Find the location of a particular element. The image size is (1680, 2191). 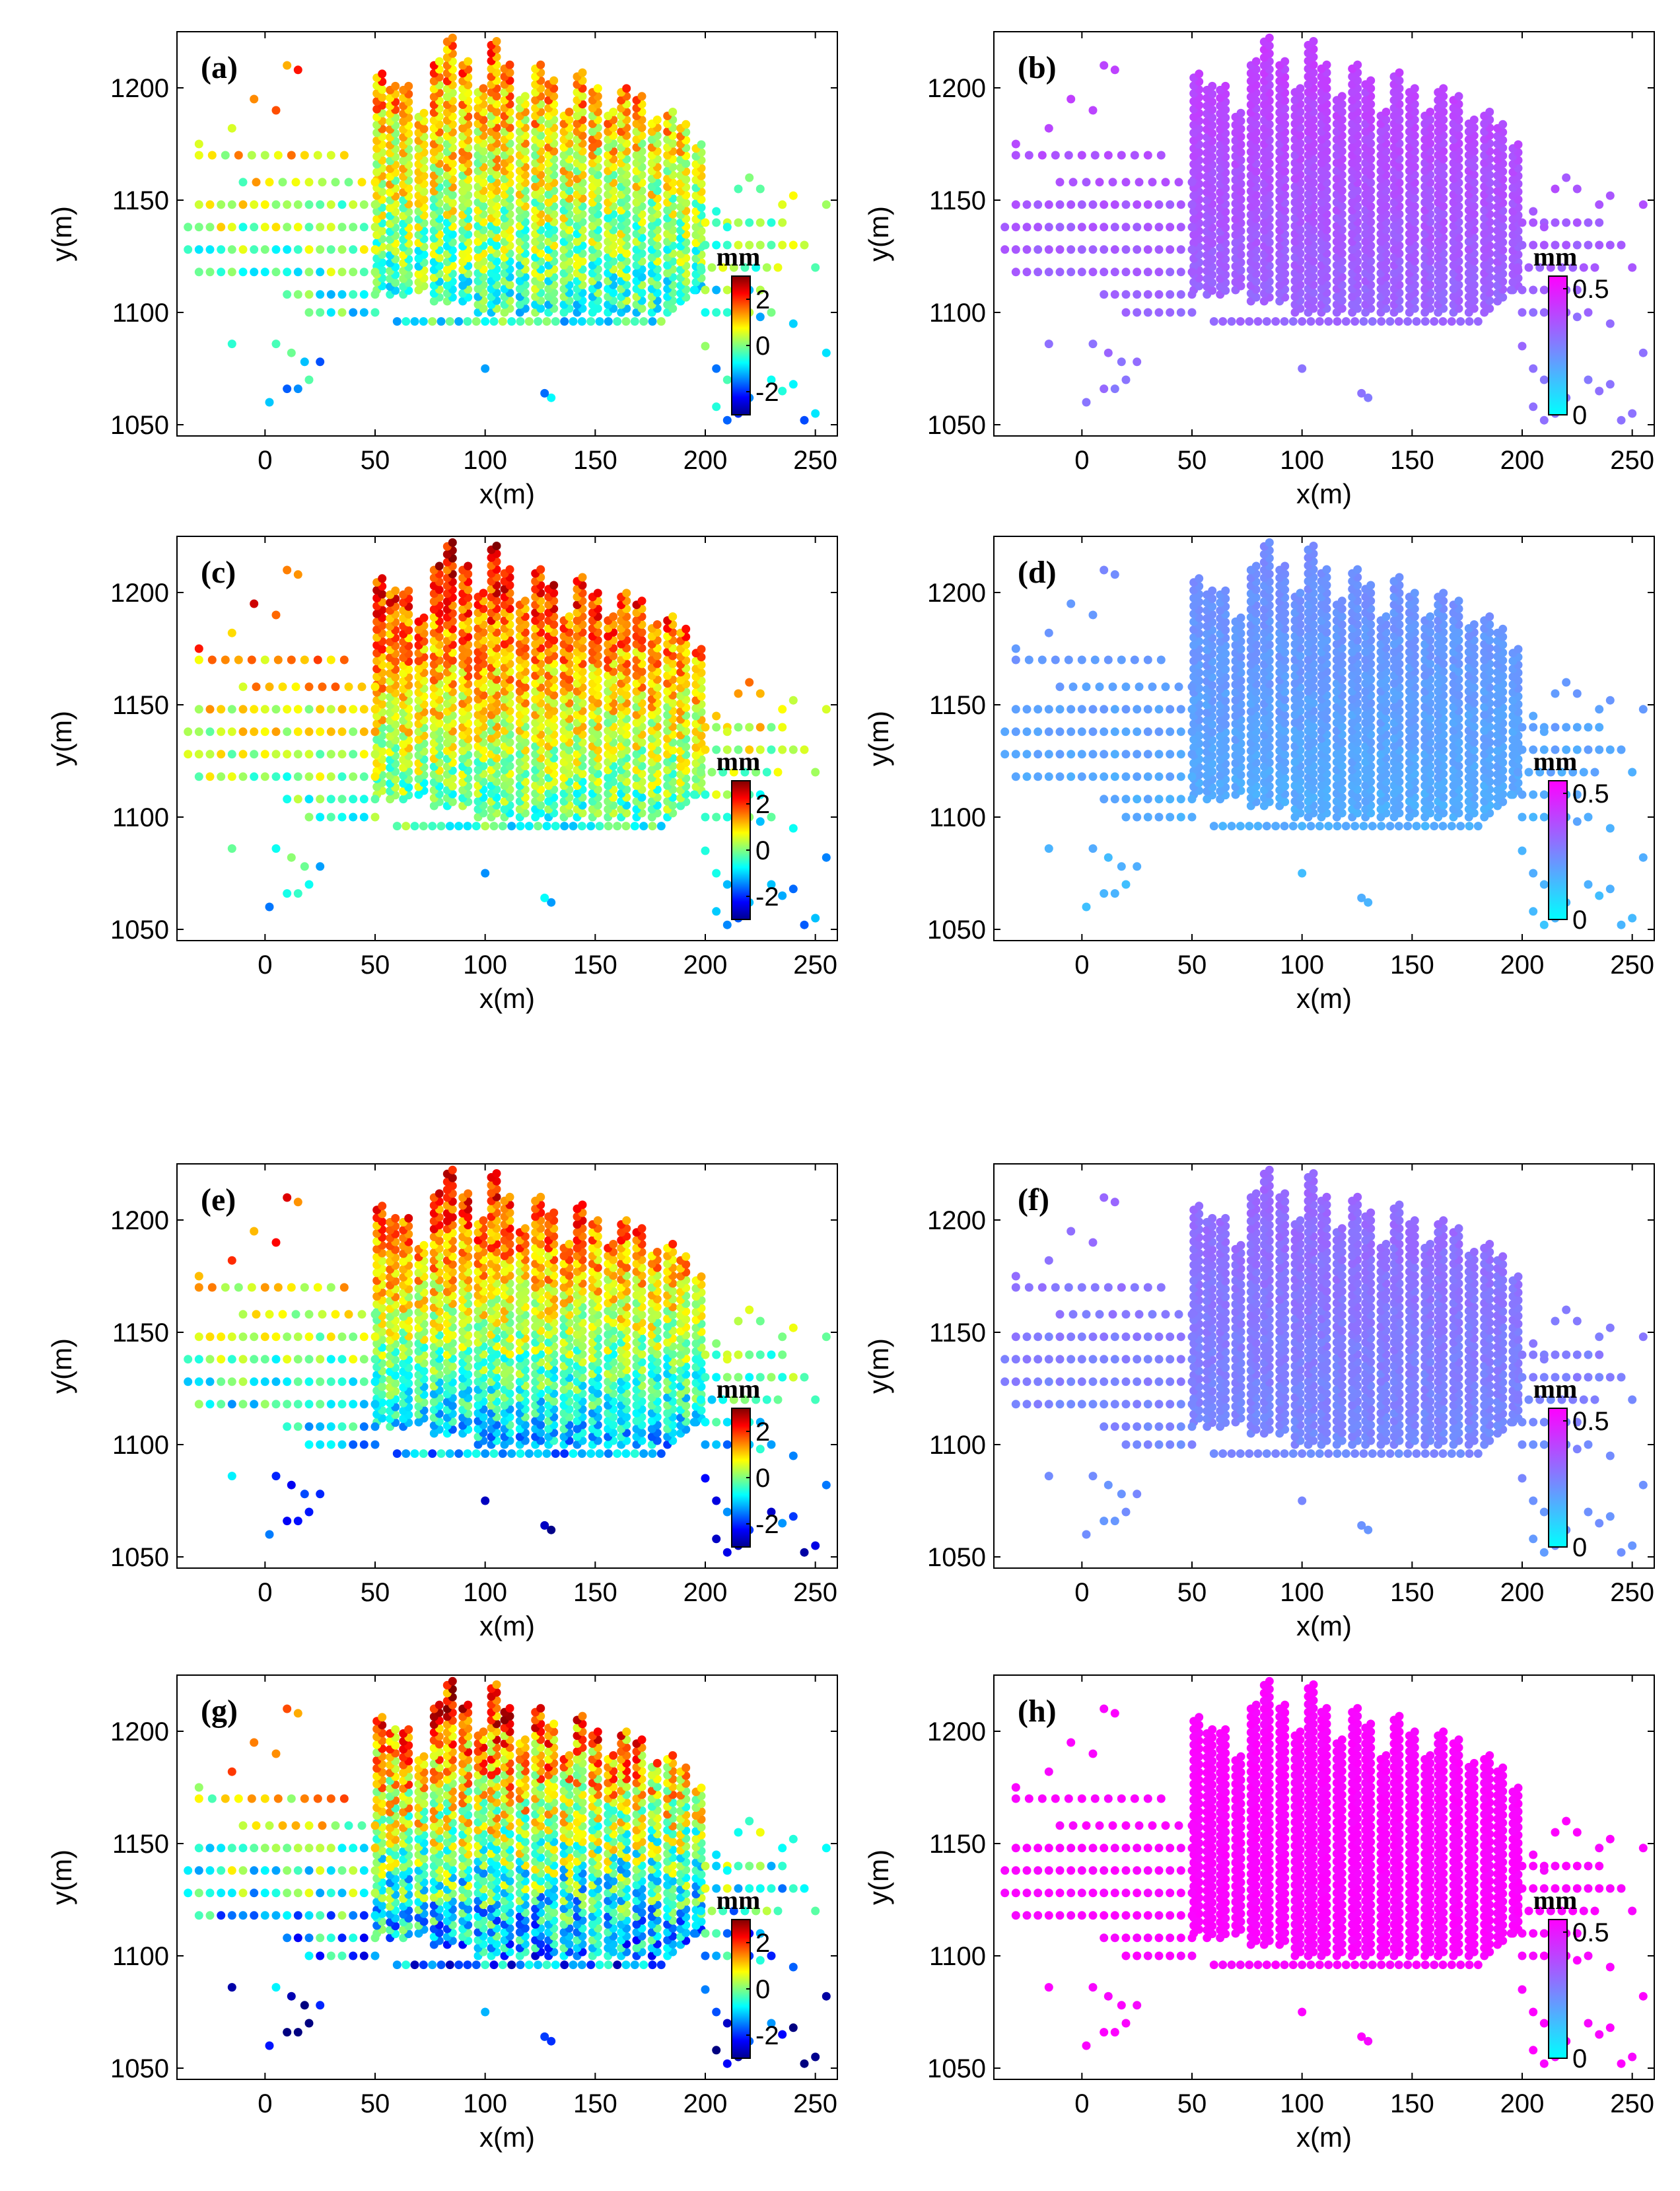

colorbar-tick-label: 0 is located at coordinates (762, 347).